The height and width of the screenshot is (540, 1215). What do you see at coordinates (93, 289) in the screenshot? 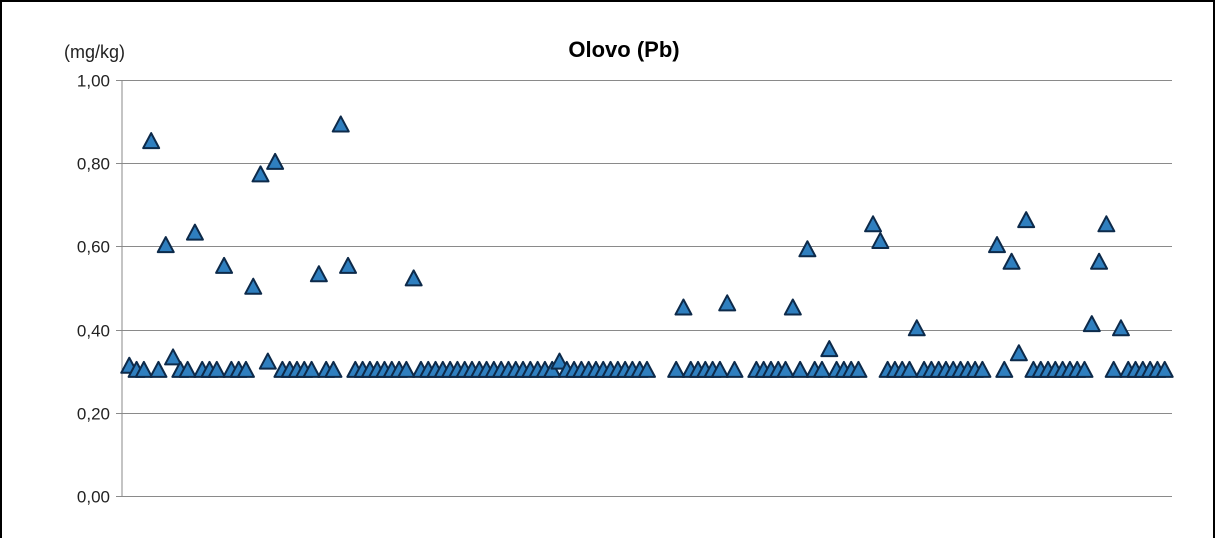
I see `y-tick-labels: 0,00 0,20 0,40 0,60 0,80 1,00` at bounding box center [93, 289].